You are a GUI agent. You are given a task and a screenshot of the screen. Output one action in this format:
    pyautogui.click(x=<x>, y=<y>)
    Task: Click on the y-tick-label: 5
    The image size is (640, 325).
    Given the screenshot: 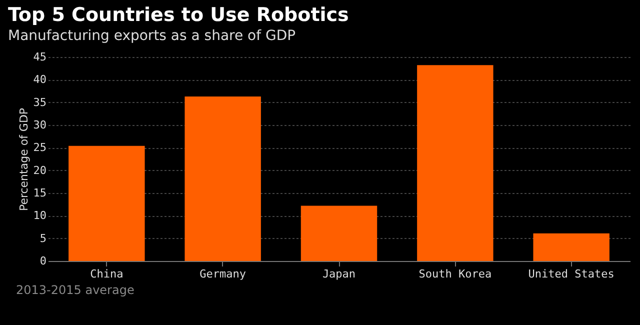 What is the action you would take?
    pyautogui.click(x=43, y=238)
    